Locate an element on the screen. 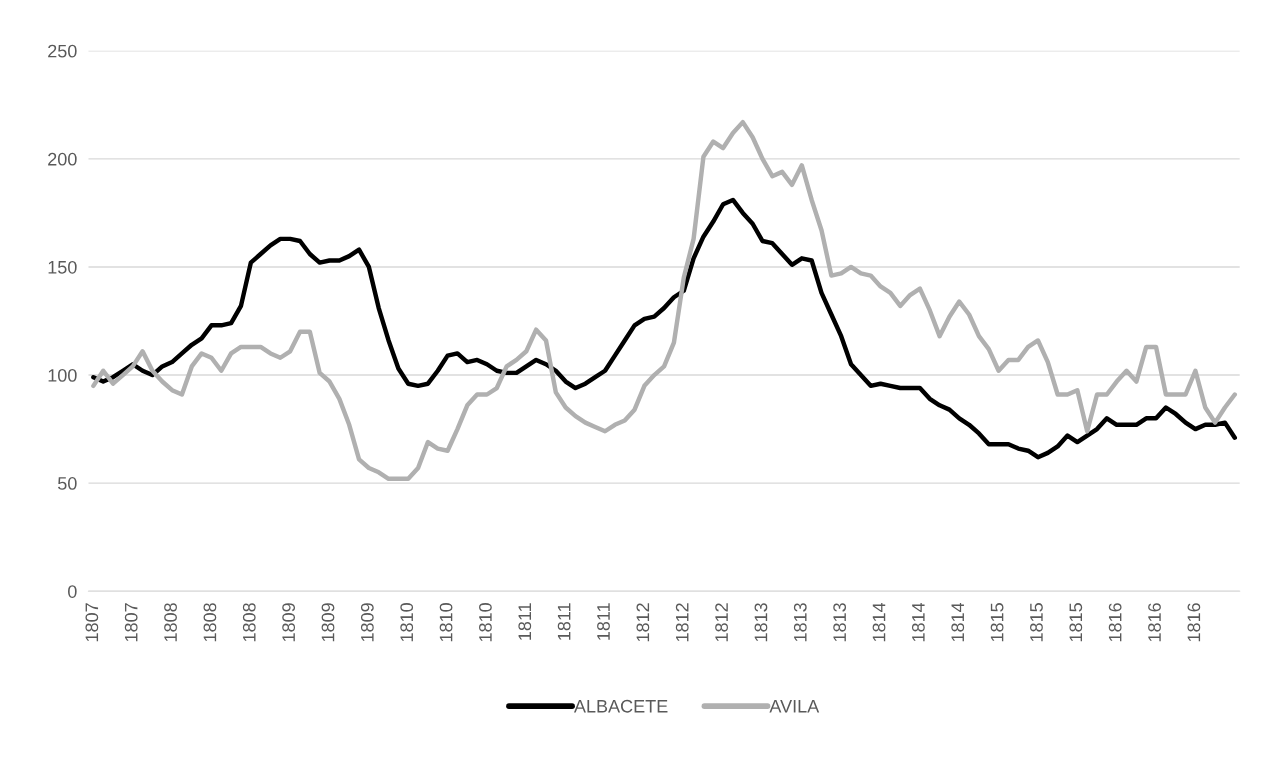 The image size is (1282, 758). y-tick-label: 150 is located at coordinates (62, 267).